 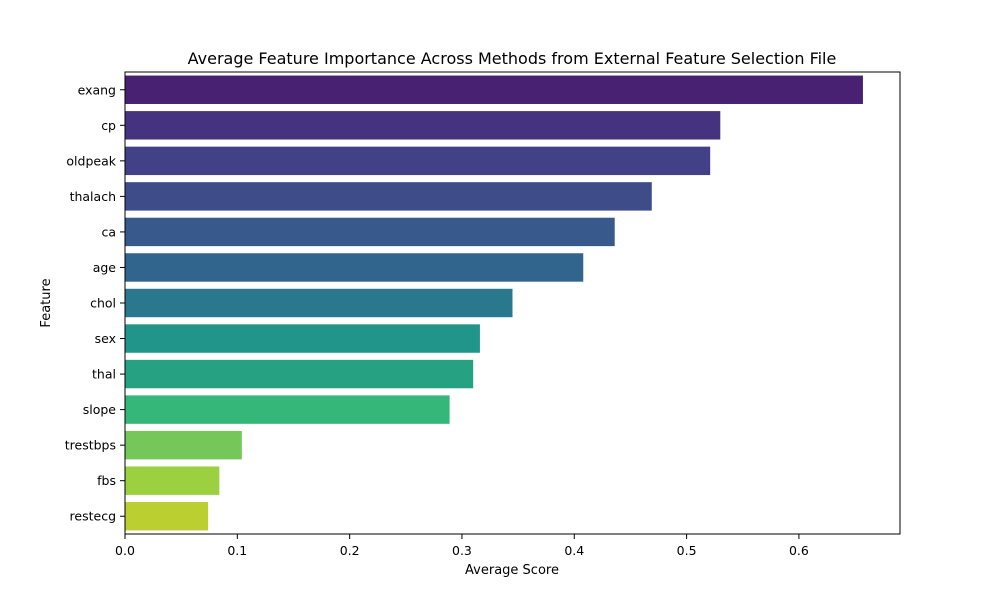 What do you see at coordinates (108, 125) in the screenshot?
I see `y-tick-label-cp: cp` at bounding box center [108, 125].